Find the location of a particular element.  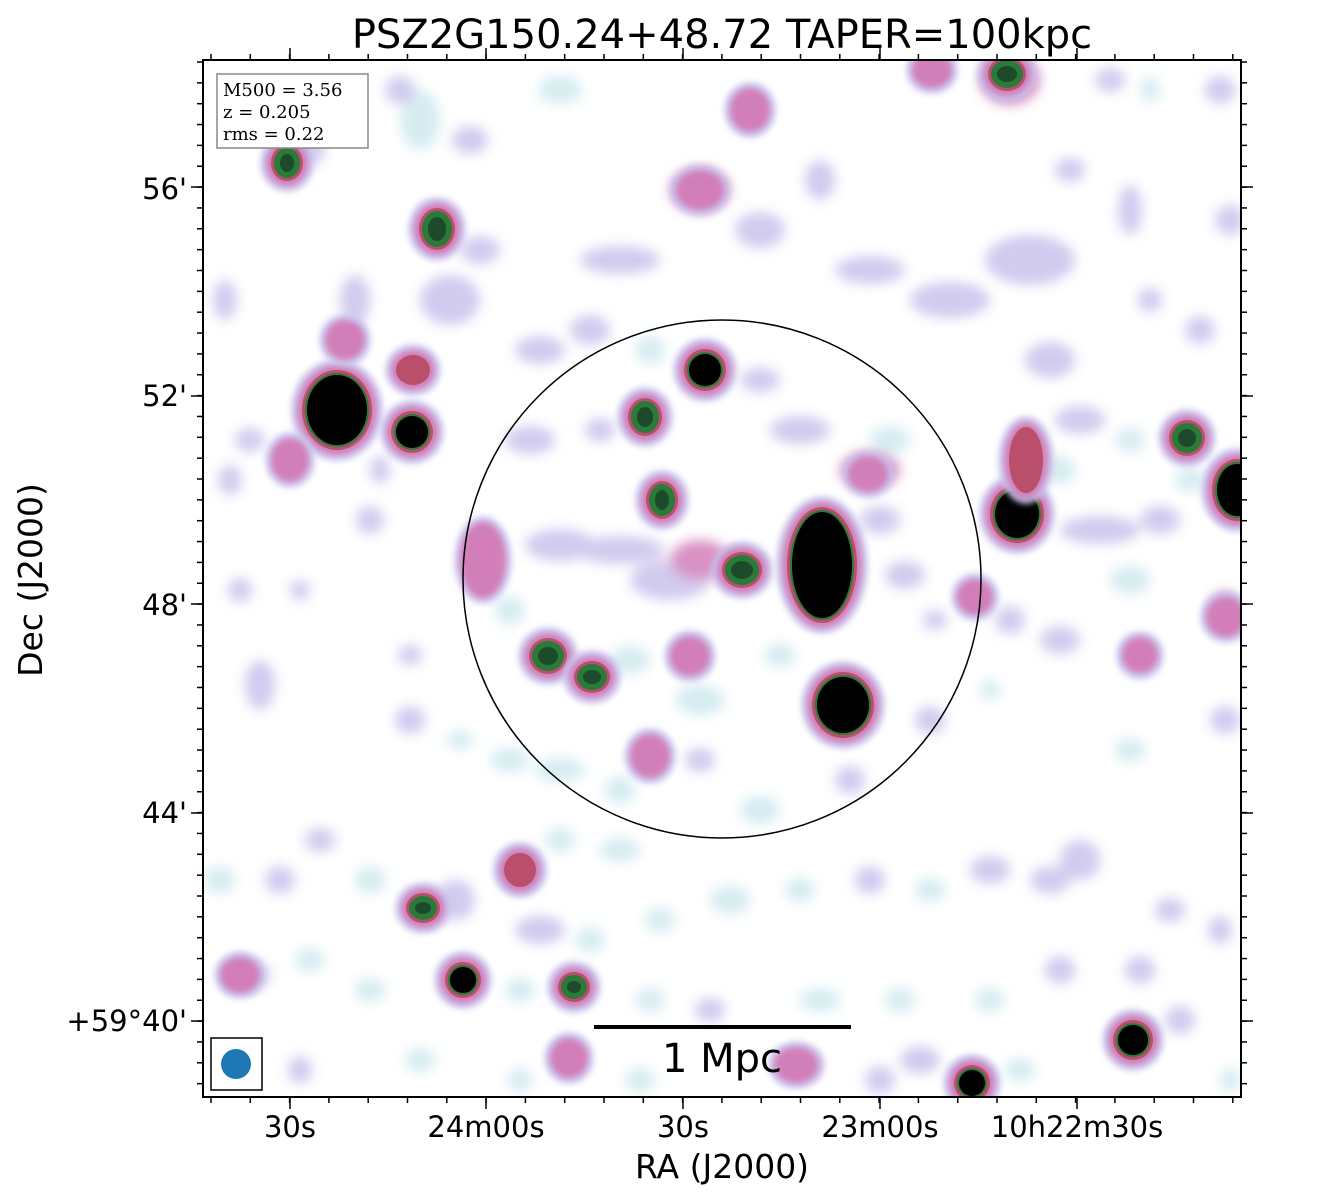

y-tick-label: 52' is located at coordinates (164, 396).